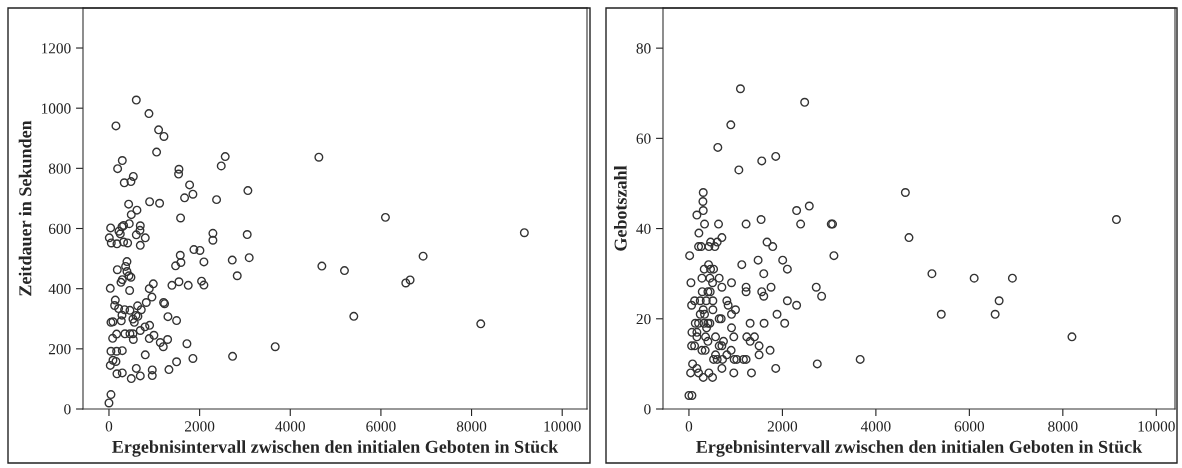 The width and height of the screenshot is (1182, 468). I want to click on y-tick-label: 200, so click(59, 349).